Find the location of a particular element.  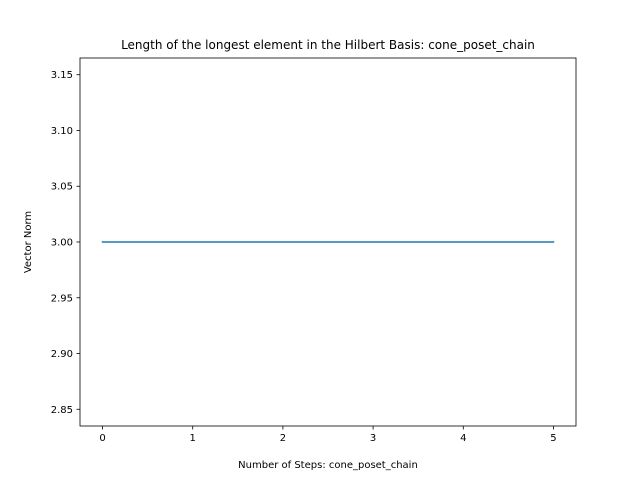

y-tick-label: 3.05 is located at coordinates (62, 187).